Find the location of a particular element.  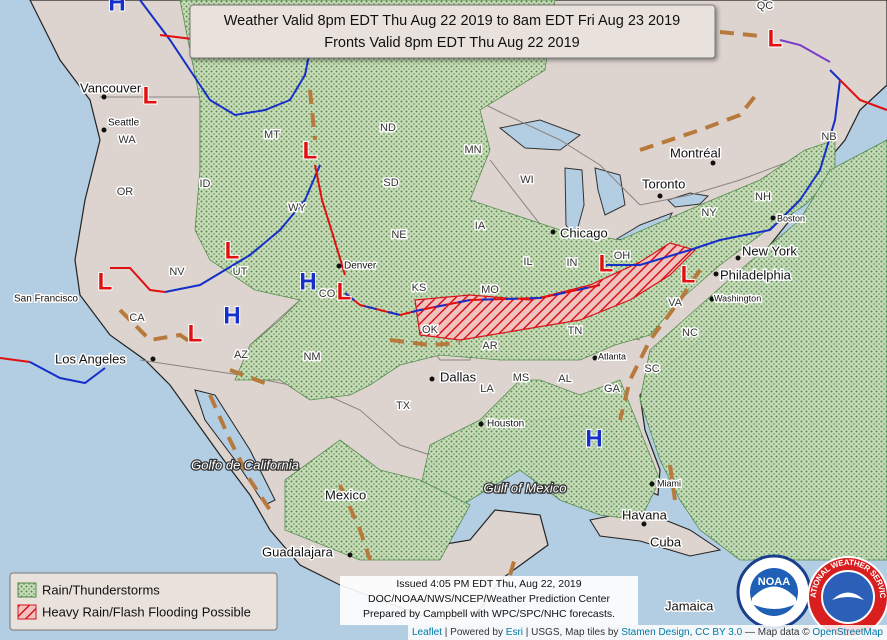

city-label: Houston is located at coordinates (505, 424).